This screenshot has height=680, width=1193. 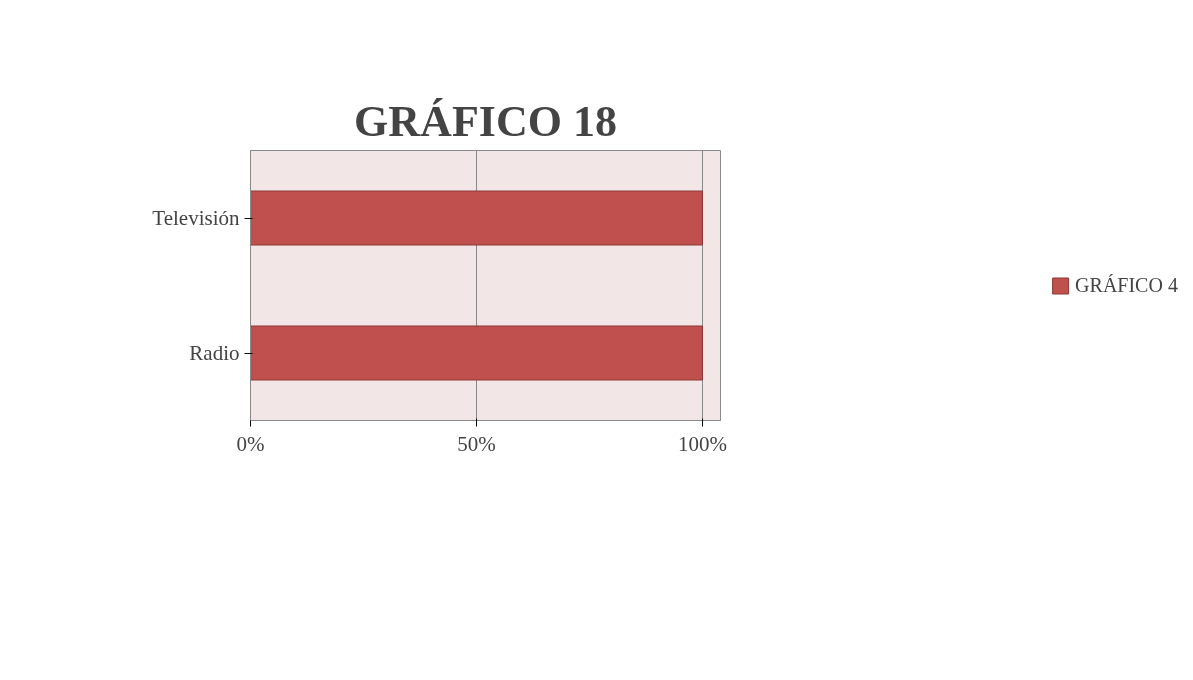 What do you see at coordinates (214, 353) in the screenshot?
I see `y-tick-label: Radio` at bounding box center [214, 353].